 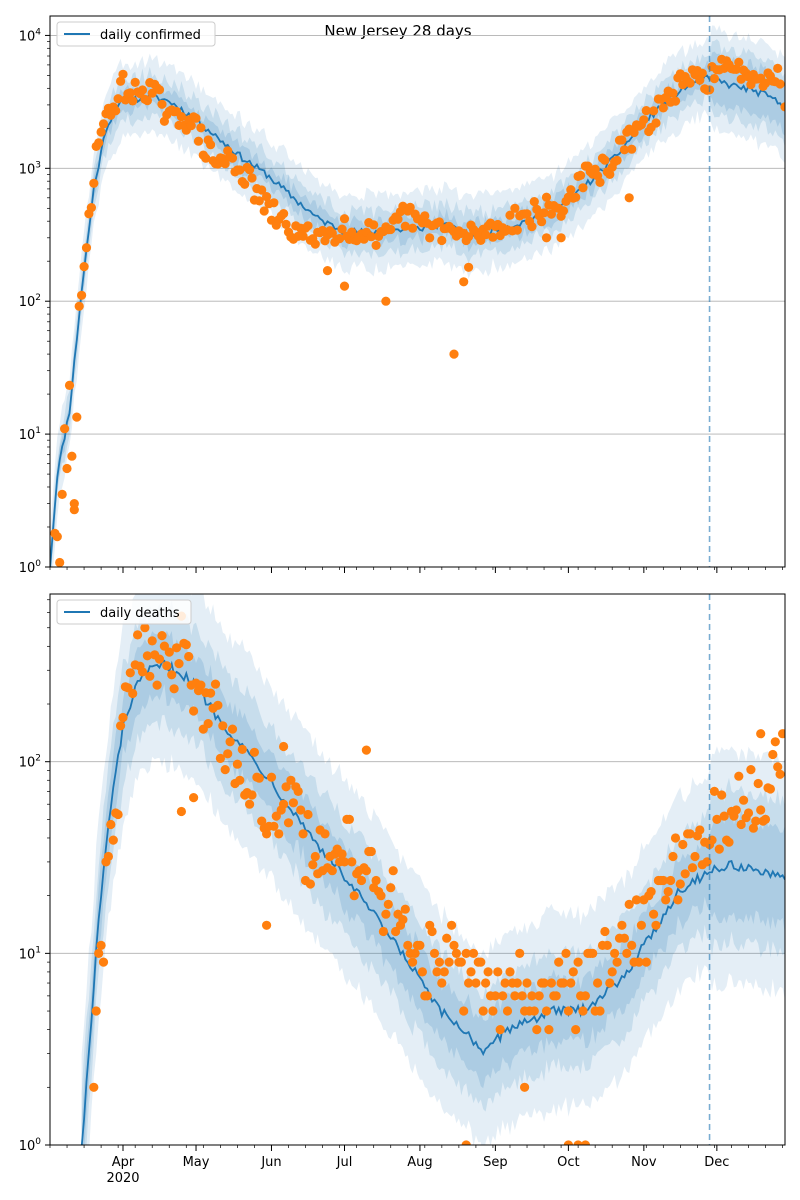 I want to click on y-tick-label: 10¹, so click(x=30, y=434).